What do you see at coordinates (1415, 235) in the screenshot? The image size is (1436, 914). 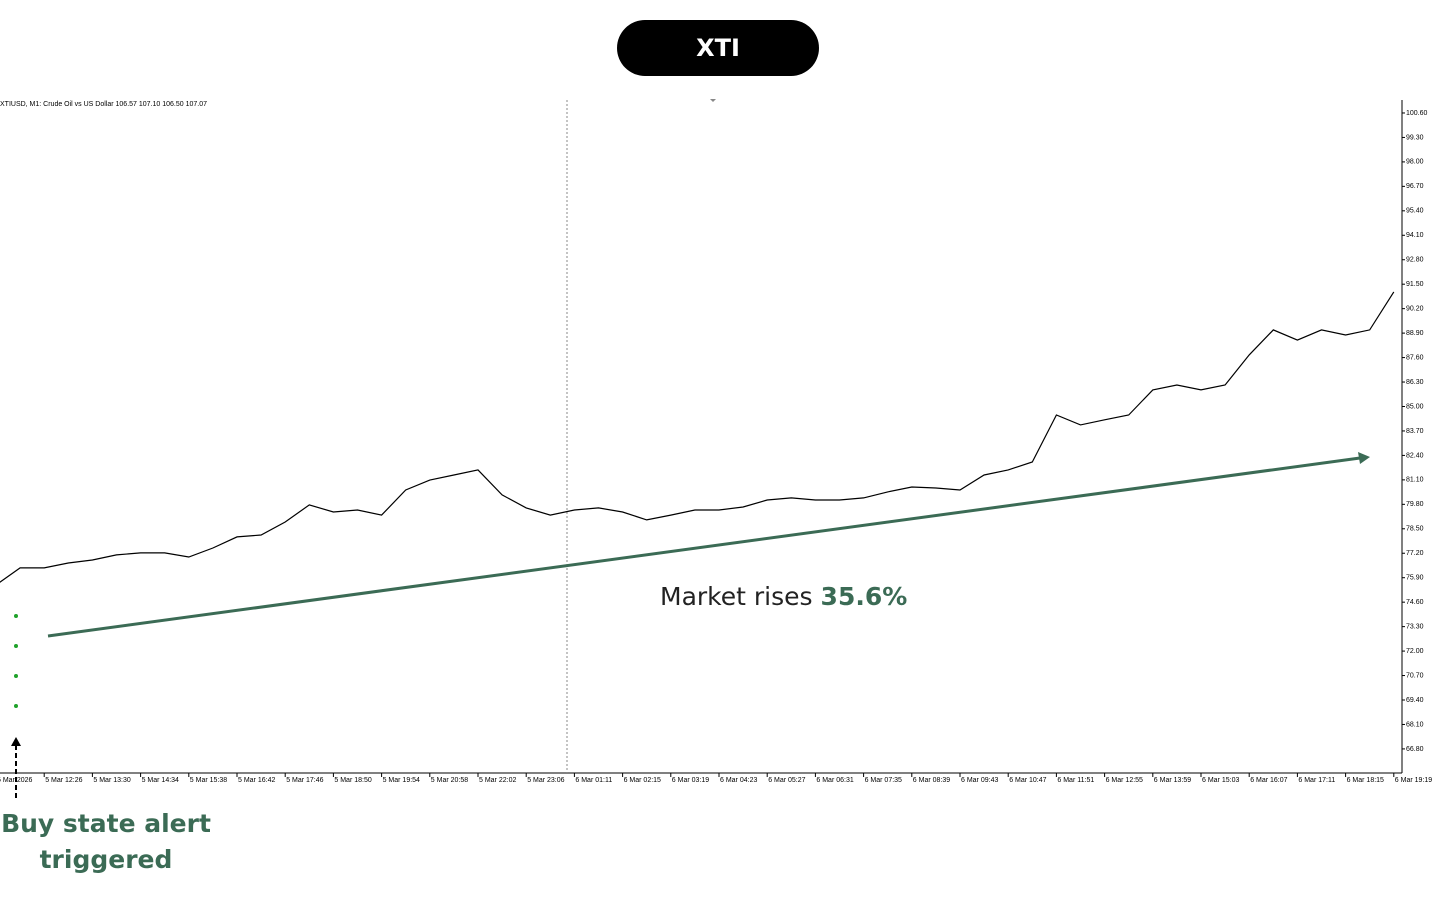 I see `y-tick-label: 94.10` at bounding box center [1415, 235].